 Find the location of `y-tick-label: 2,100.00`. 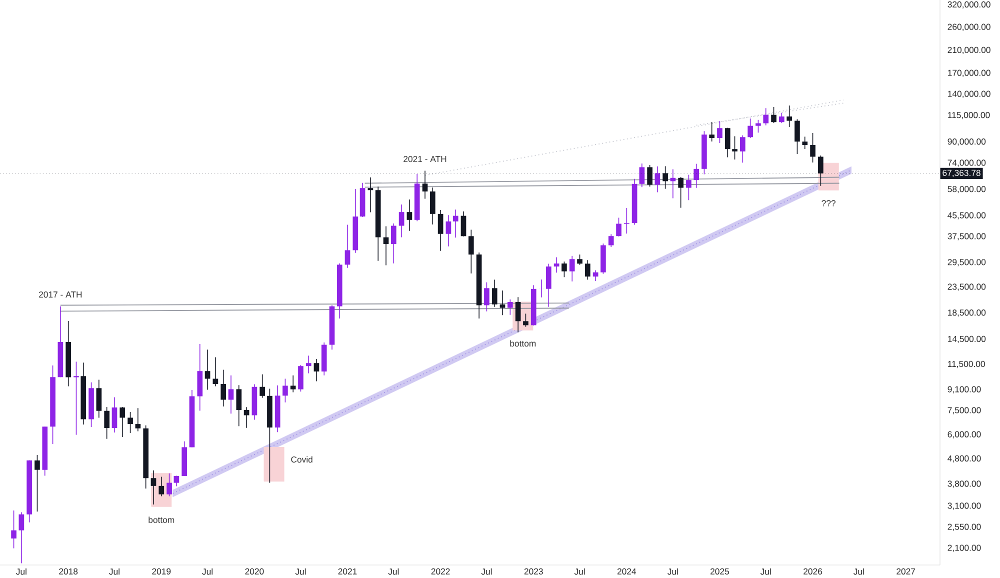

y-tick-label: 2,100.00 is located at coordinates (964, 548).